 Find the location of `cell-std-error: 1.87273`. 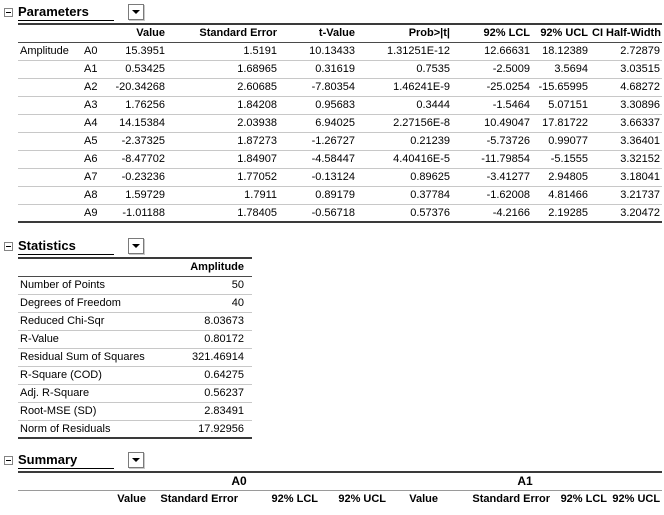

cell-std-error: 1.87273 is located at coordinates (223, 141).